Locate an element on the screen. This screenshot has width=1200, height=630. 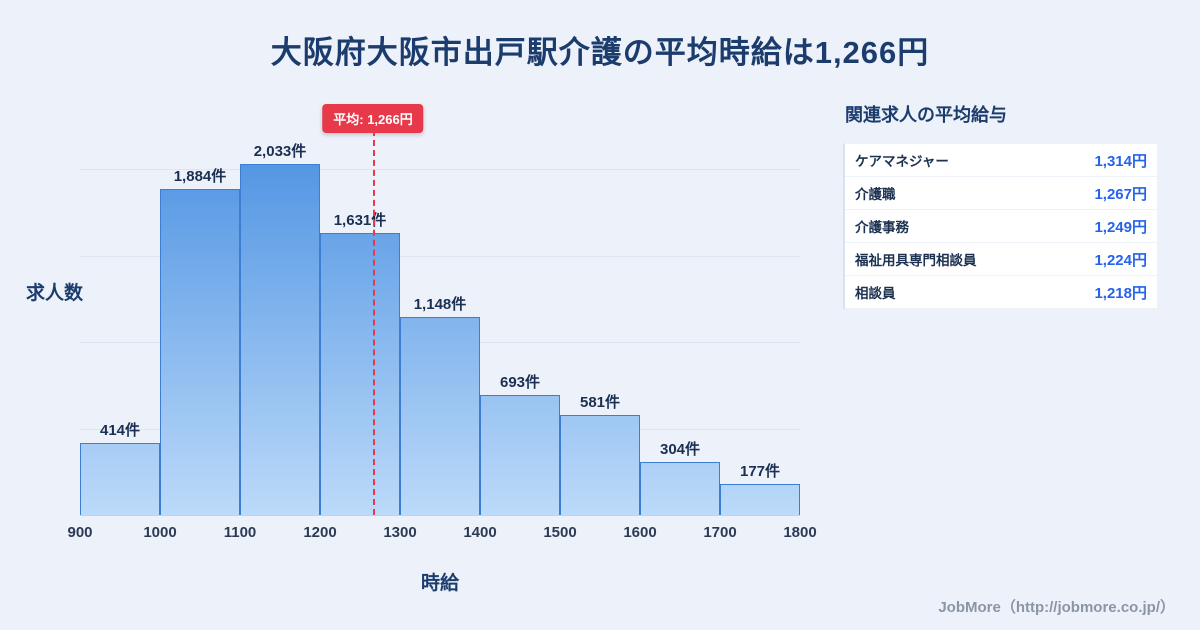
bar-value-label: 177件 is located at coordinates (760, 471).